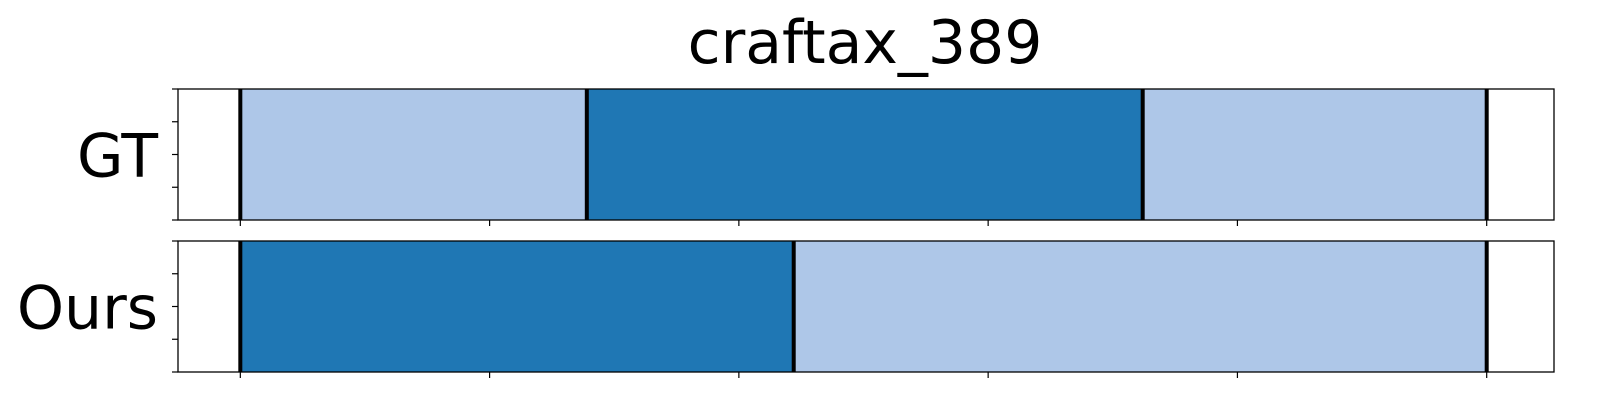  Describe the element at coordinates (87, 309) in the screenshot. I see `row-label-ours: Ours` at that location.